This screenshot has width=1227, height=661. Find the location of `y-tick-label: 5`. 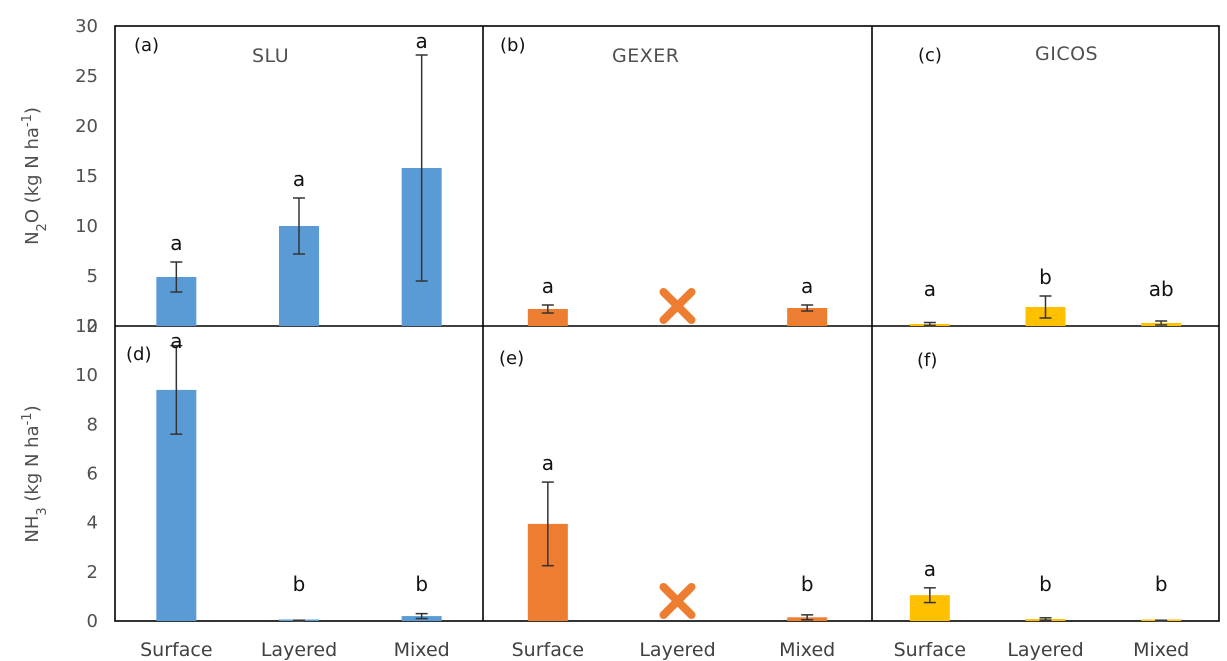

y-tick-label: 5 is located at coordinates (92, 276).